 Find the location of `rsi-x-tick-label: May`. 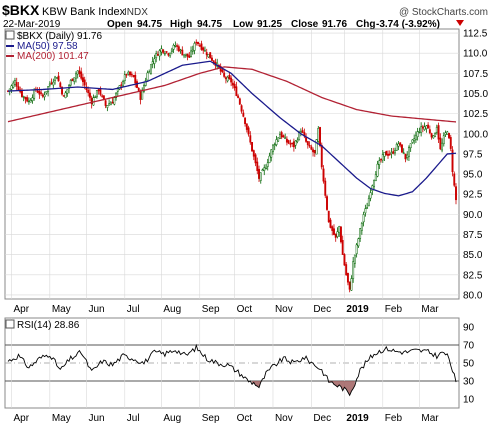

rsi-x-tick-label: May is located at coordinates (61, 418).